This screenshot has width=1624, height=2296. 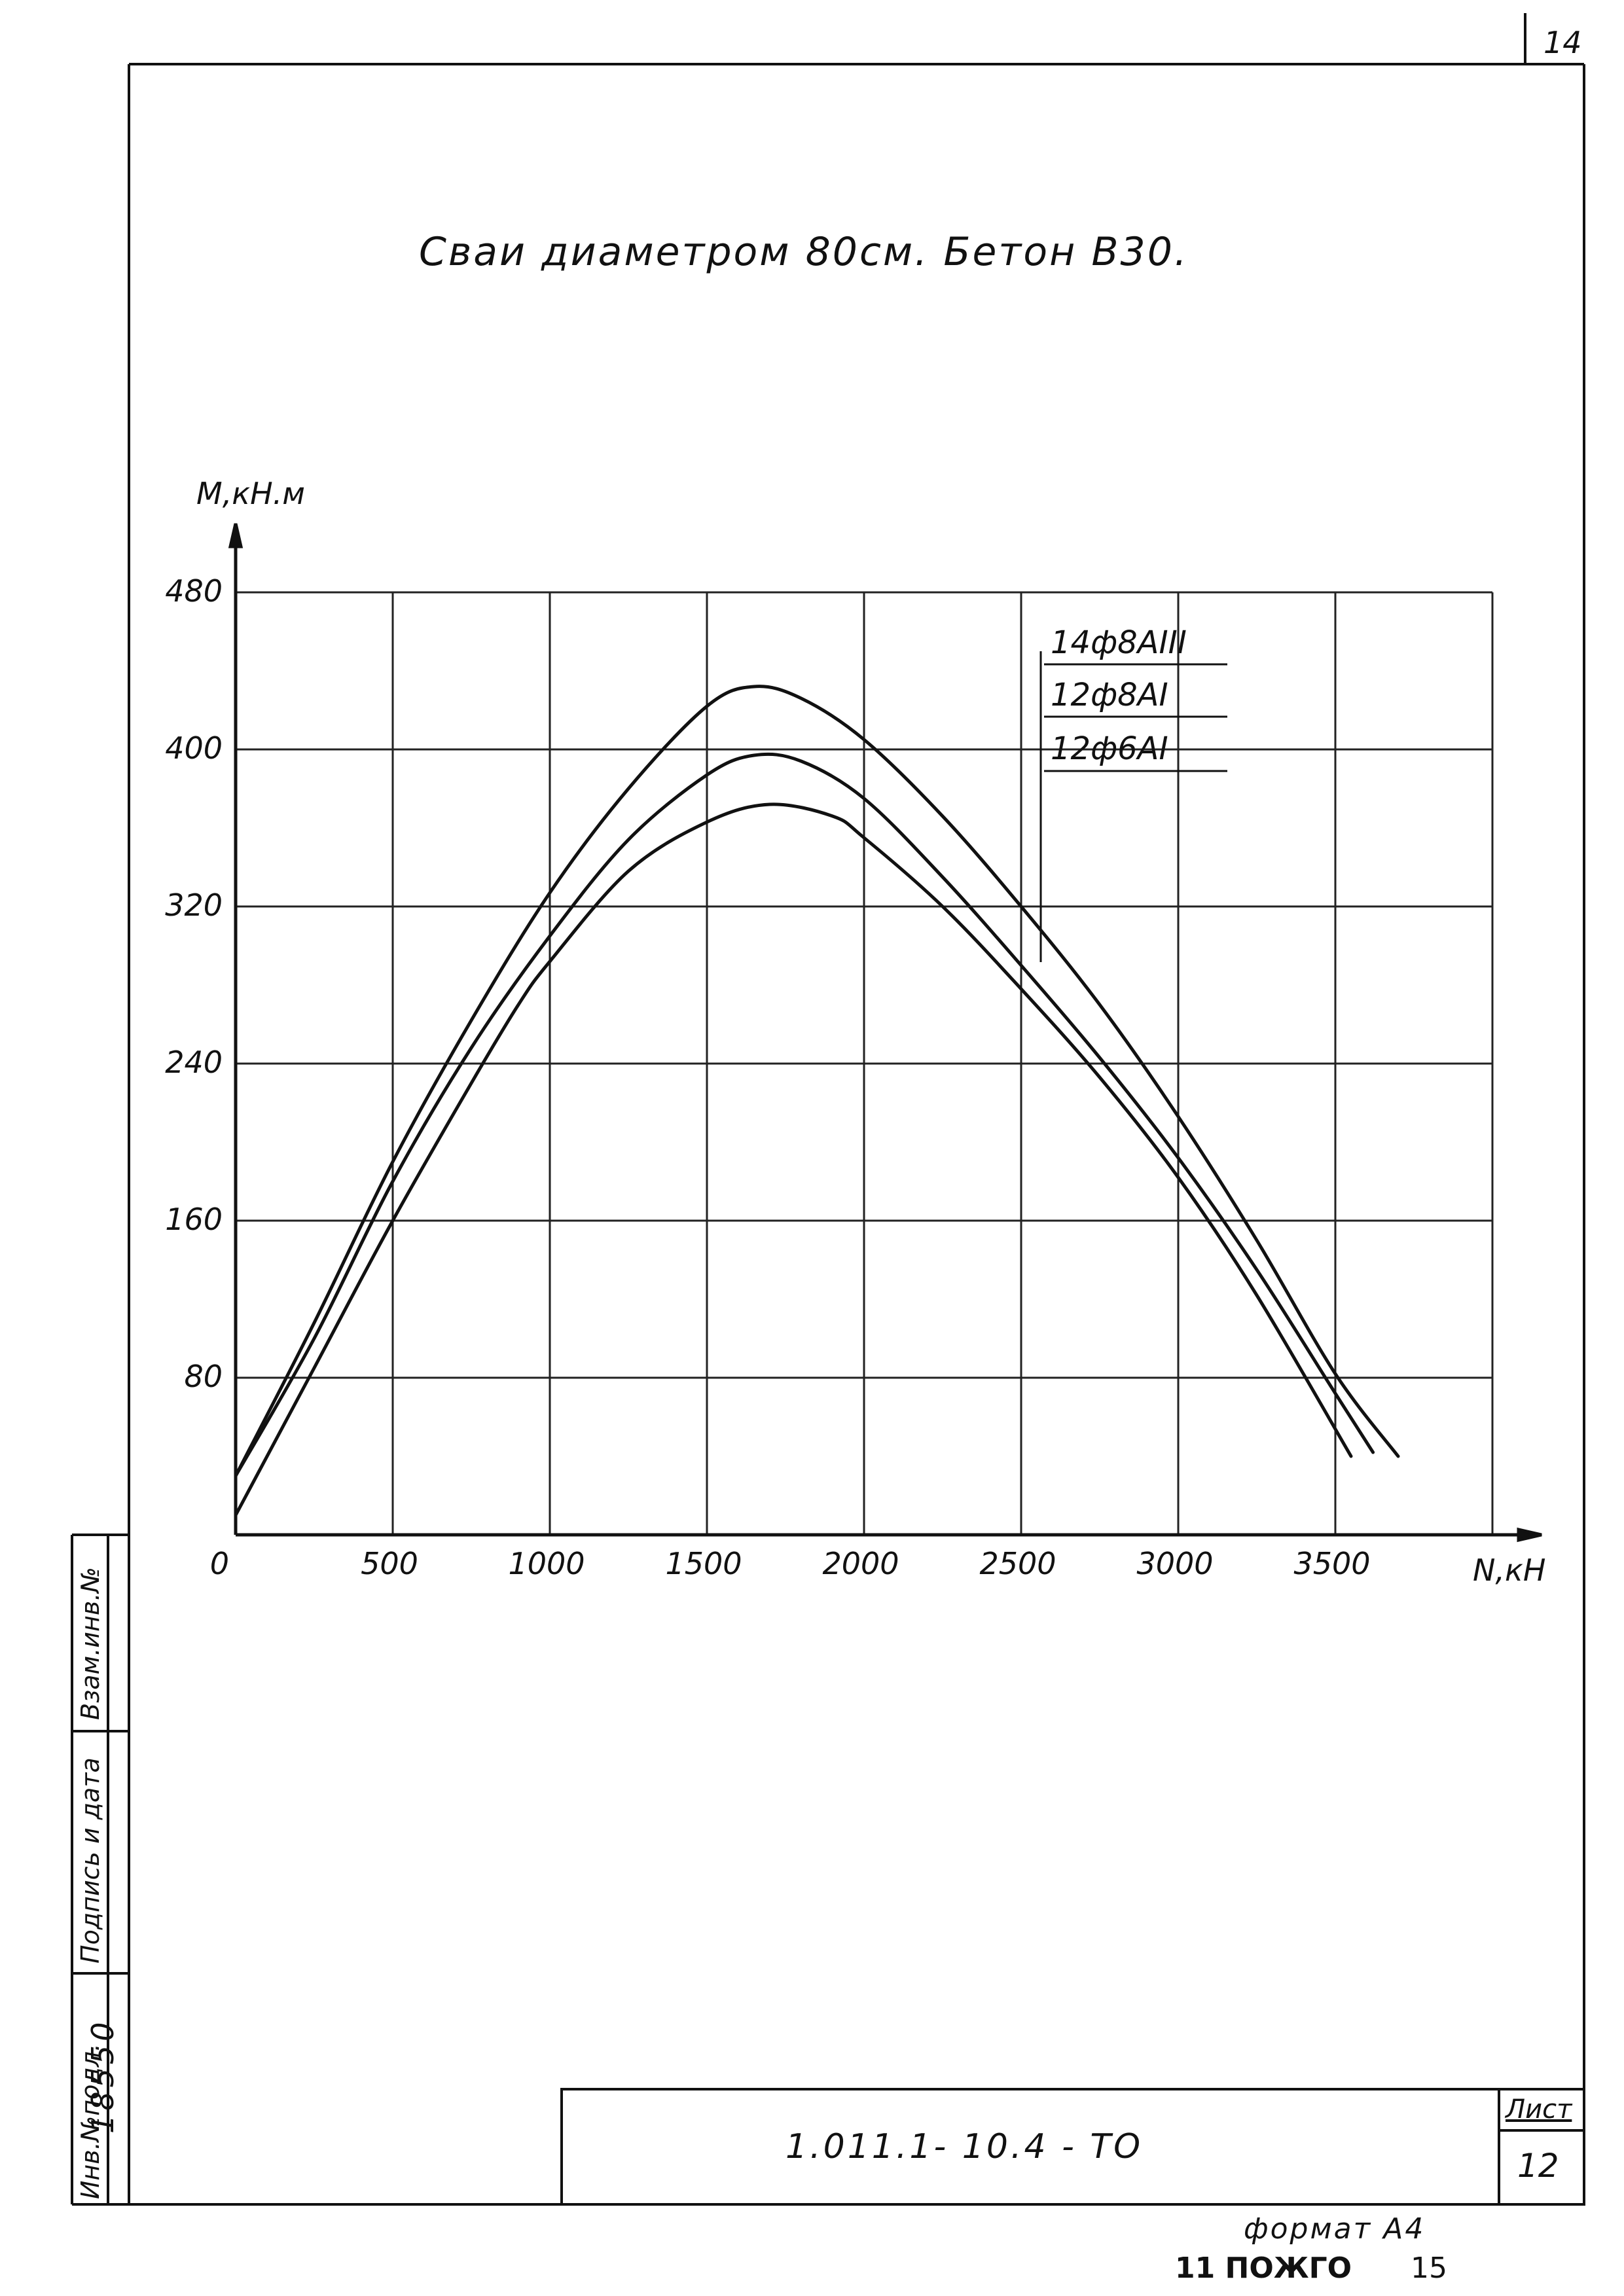 What do you see at coordinates (251, 493) in the screenshot?
I see `y-axis-label: M,кН.м` at bounding box center [251, 493].